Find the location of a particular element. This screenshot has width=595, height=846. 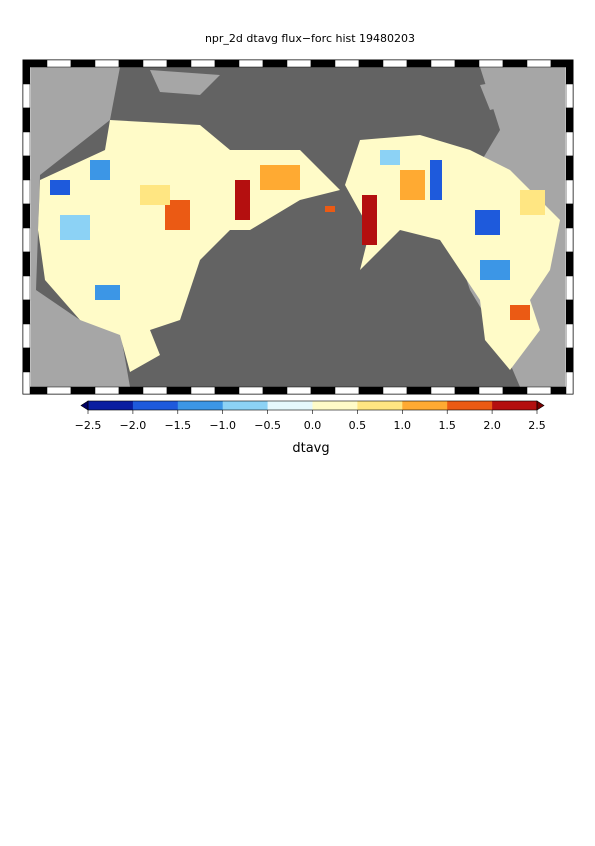

colorbar: −2.5 −2.0 −1.5 −1.0 −0.5 0.0 0.5 1.0 1.5 2.0 2.5 is located at coordinates (310, 416).